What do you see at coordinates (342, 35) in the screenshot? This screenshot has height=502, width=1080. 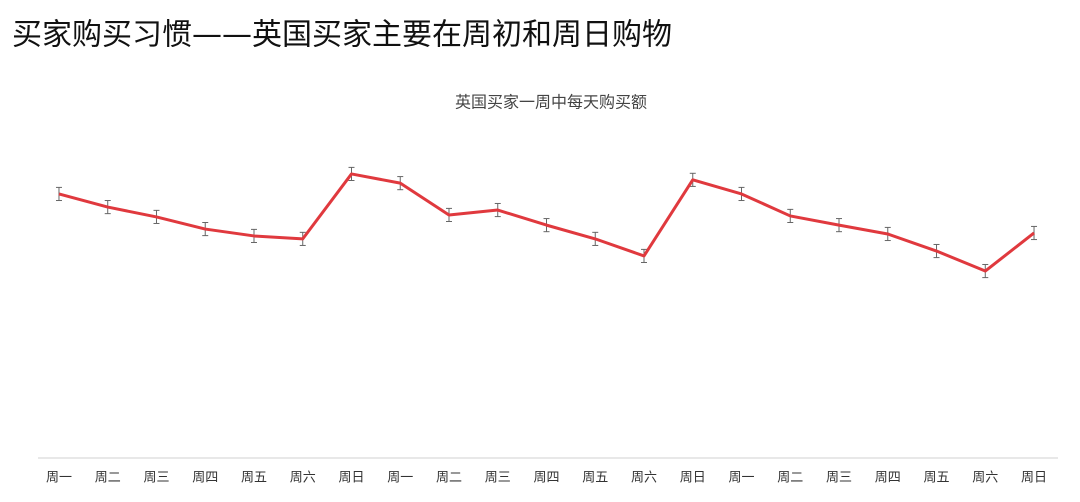 I see `page-title: 买家购买习惯——英国买家主要在周初和周日购物` at bounding box center [342, 35].